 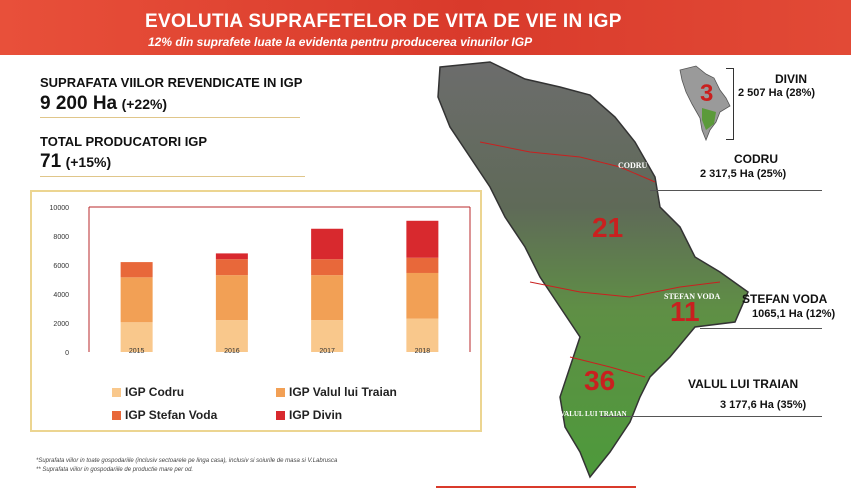 What do you see at coordinates (633, 165) in the screenshot?
I see `map-label-codru: CODRU` at bounding box center [633, 165].